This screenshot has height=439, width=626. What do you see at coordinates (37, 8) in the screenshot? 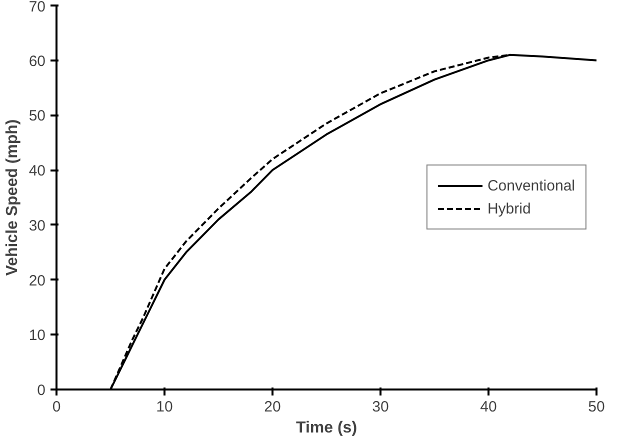
I see `y-tick-label: 70` at bounding box center [37, 8].